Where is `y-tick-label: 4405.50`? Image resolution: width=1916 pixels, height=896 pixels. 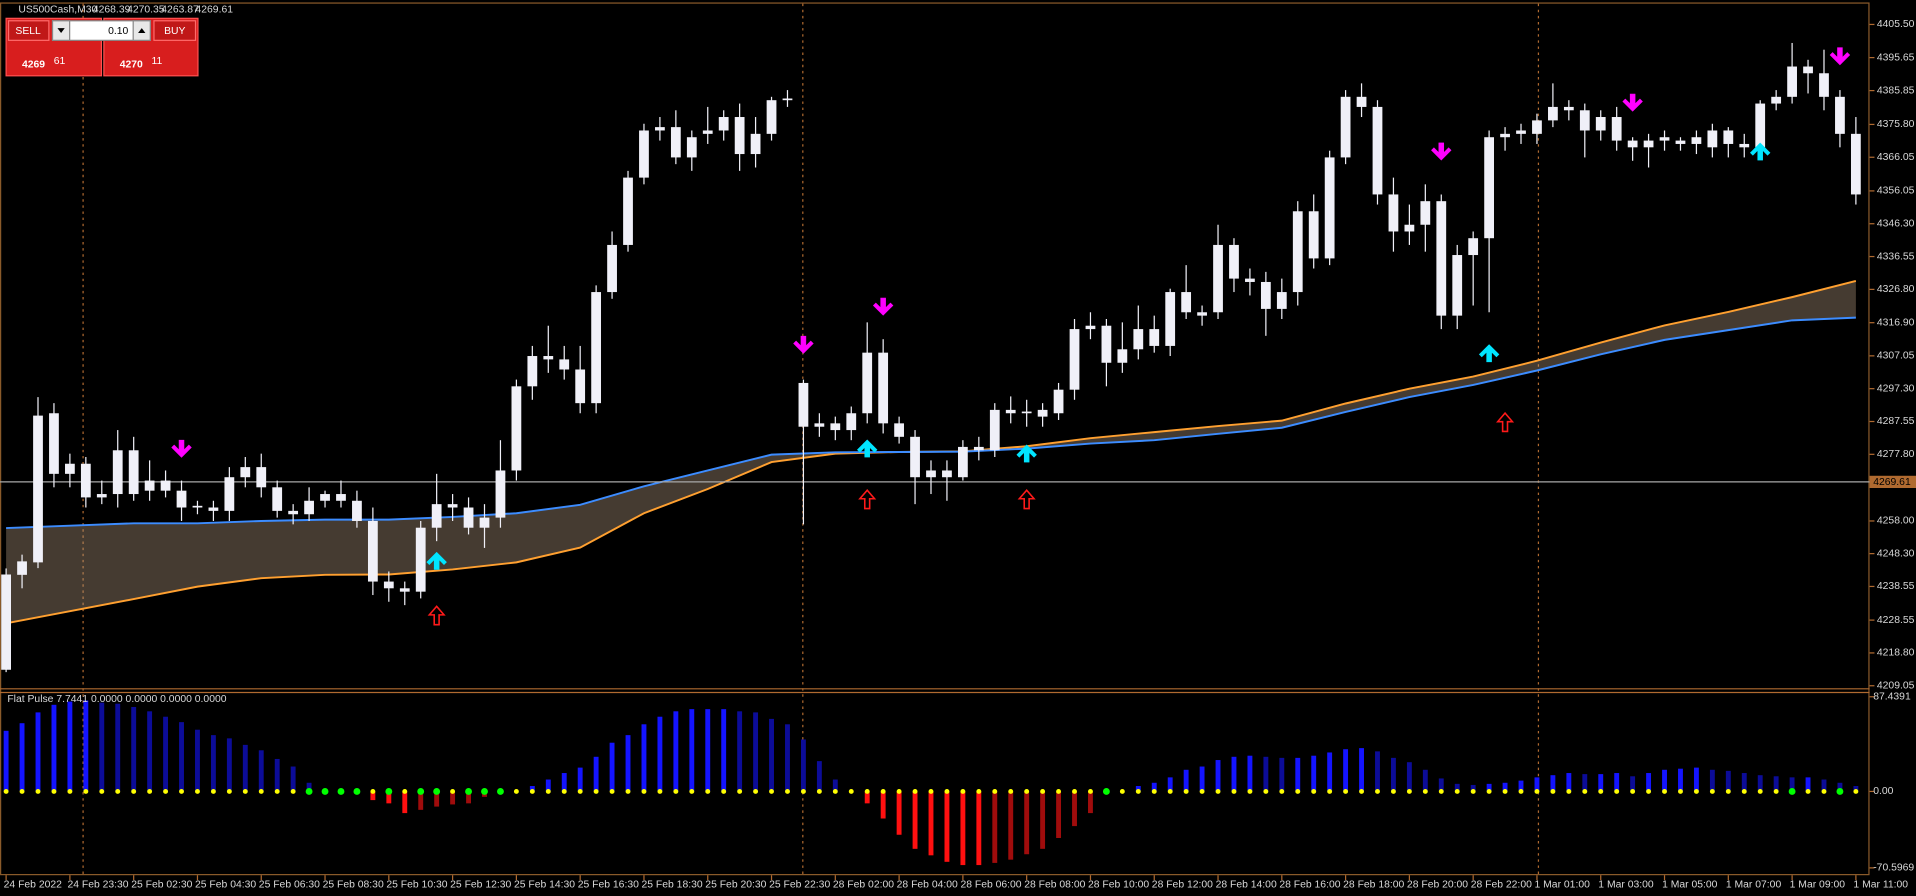 y-tick-label: 4405.50 is located at coordinates (1896, 24).